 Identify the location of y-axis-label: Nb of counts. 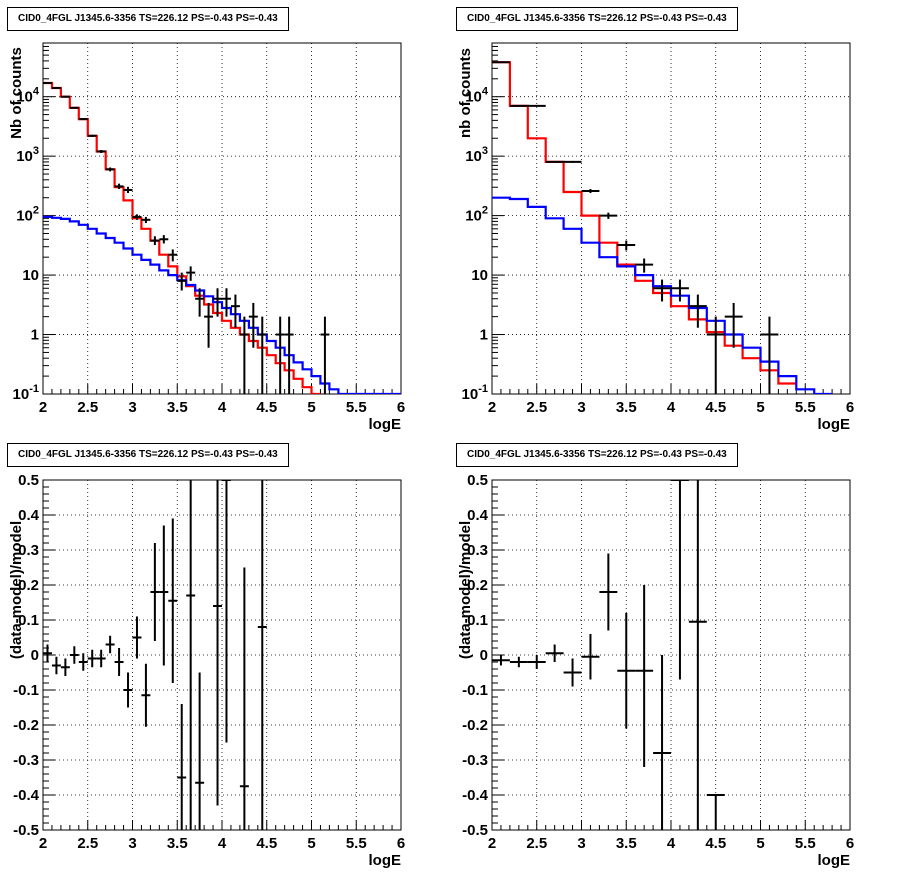
(16, 93).